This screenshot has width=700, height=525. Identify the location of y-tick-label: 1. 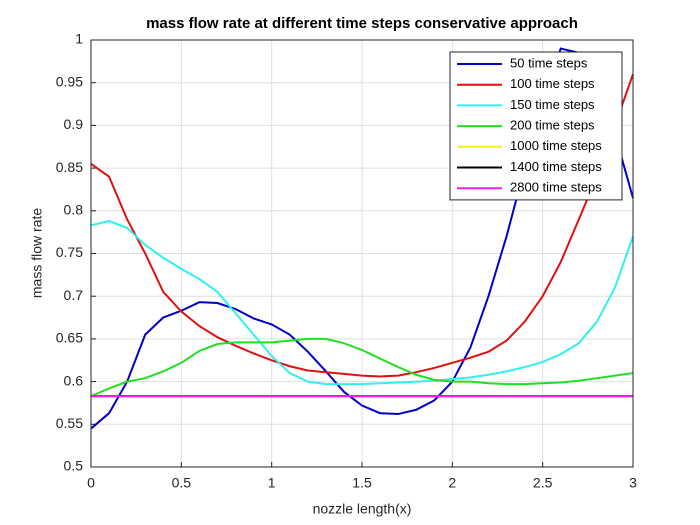
(79, 39).